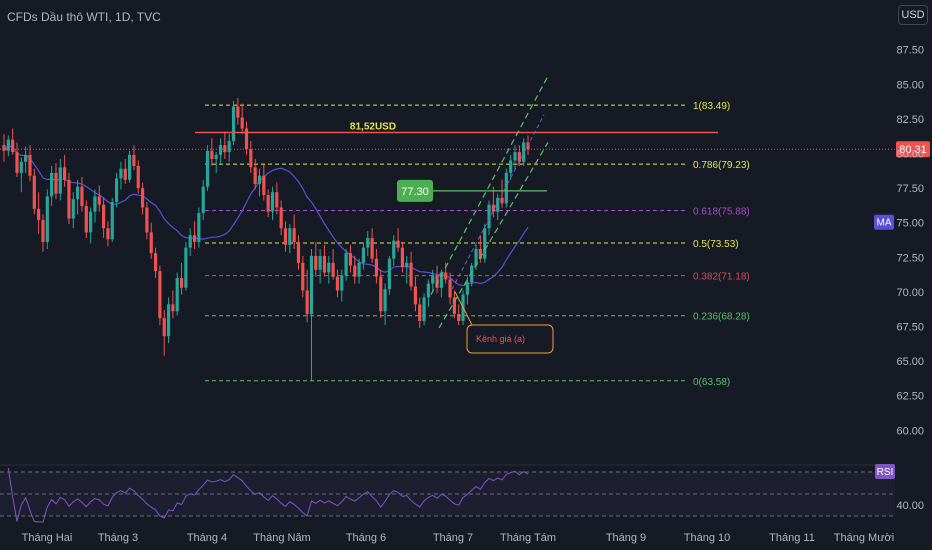 The image size is (932, 550). I want to click on rsi-panel: RSI 40.00, so click(462, 493).